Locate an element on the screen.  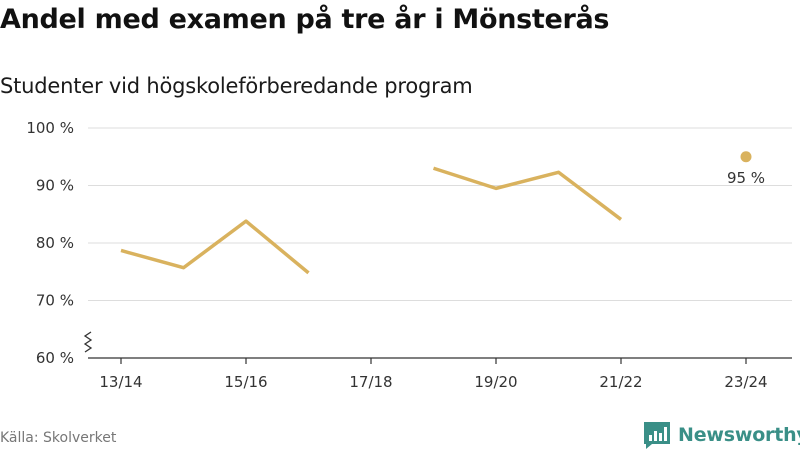
y-tick-label: 90 % is located at coordinates (55, 186).